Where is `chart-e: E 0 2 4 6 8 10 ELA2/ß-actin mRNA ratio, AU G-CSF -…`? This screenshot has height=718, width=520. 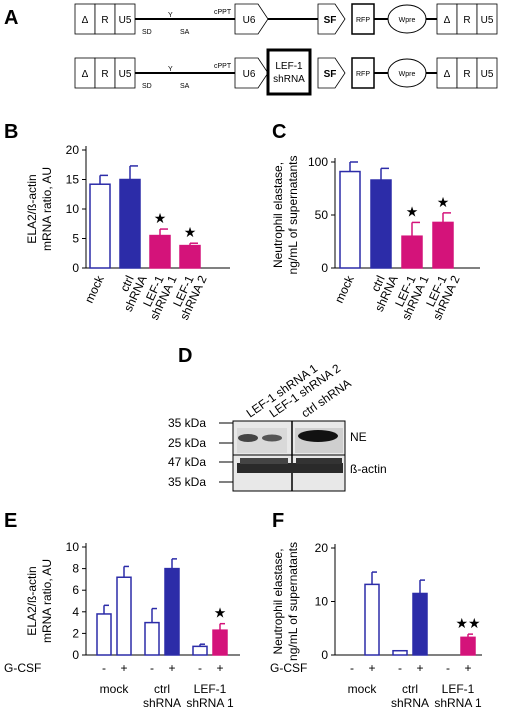 chart-e: E 0 2 4 6 8 10 ELA2/ß-actin mRNA ratio, AU G-CSF -… is located at coordinates (122, 610).